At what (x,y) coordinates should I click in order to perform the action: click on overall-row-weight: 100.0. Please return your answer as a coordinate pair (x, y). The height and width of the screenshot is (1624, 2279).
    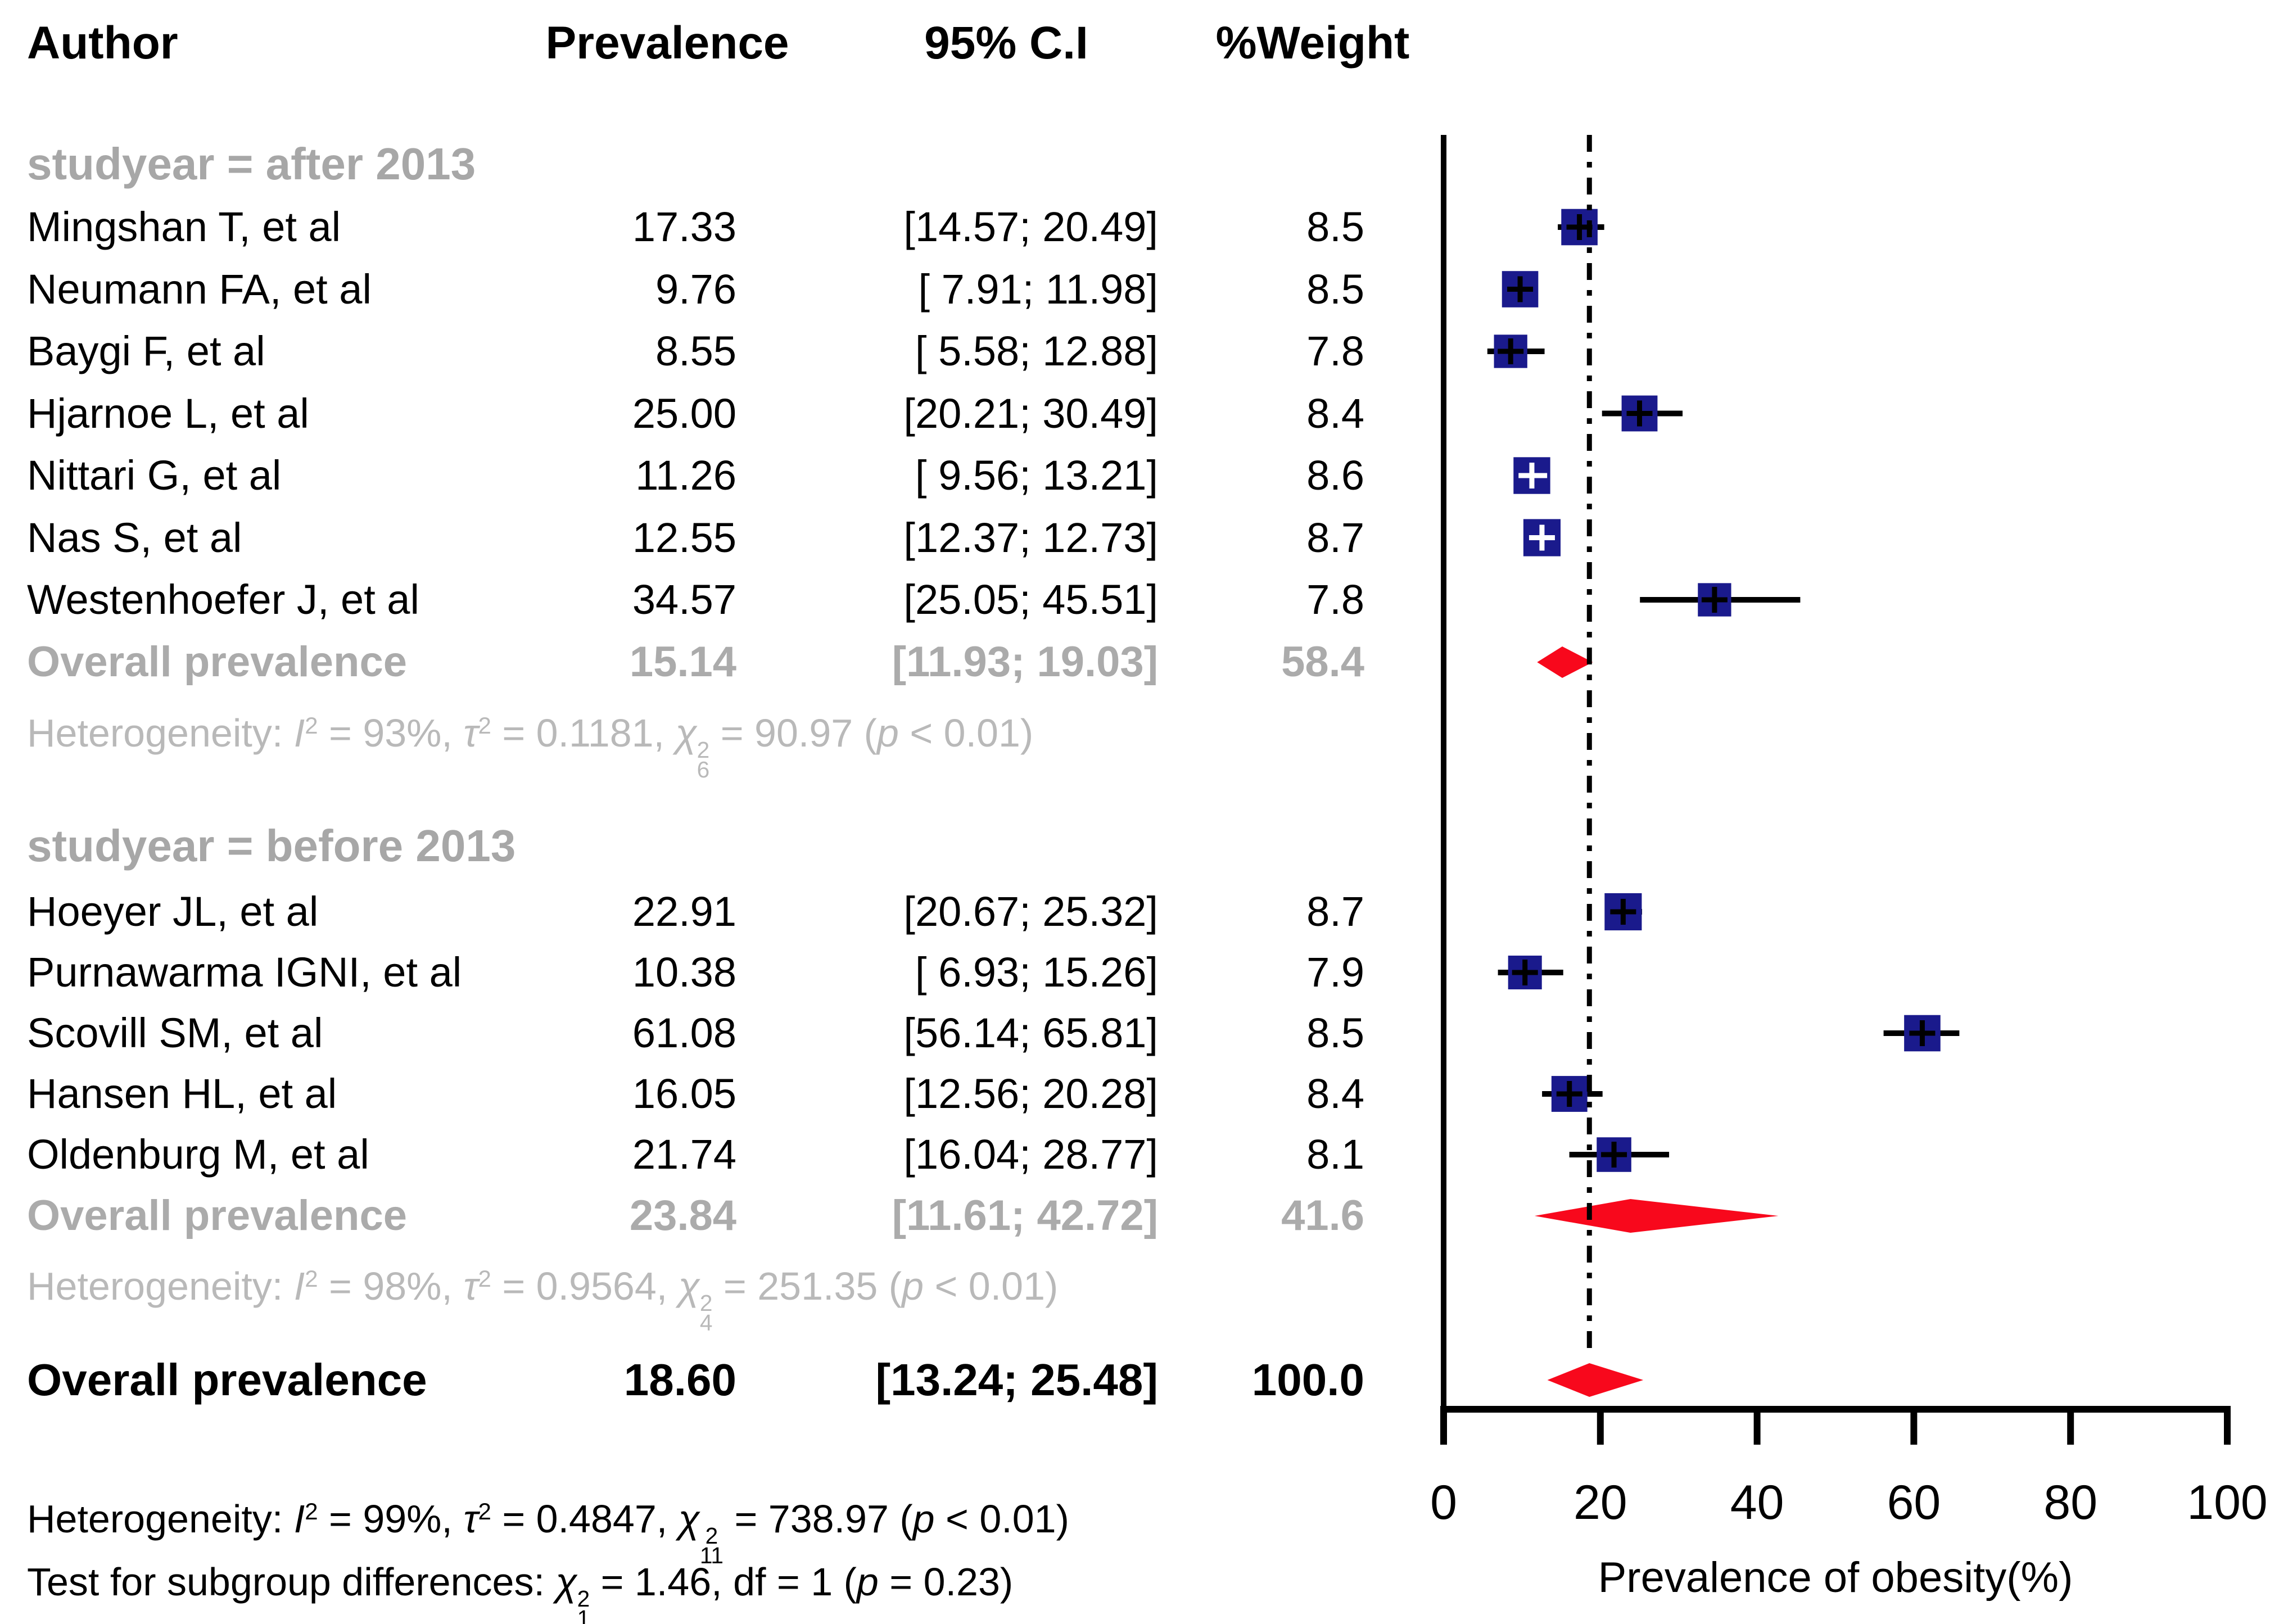
    Looking at the image, I should click on (1307, 1380).